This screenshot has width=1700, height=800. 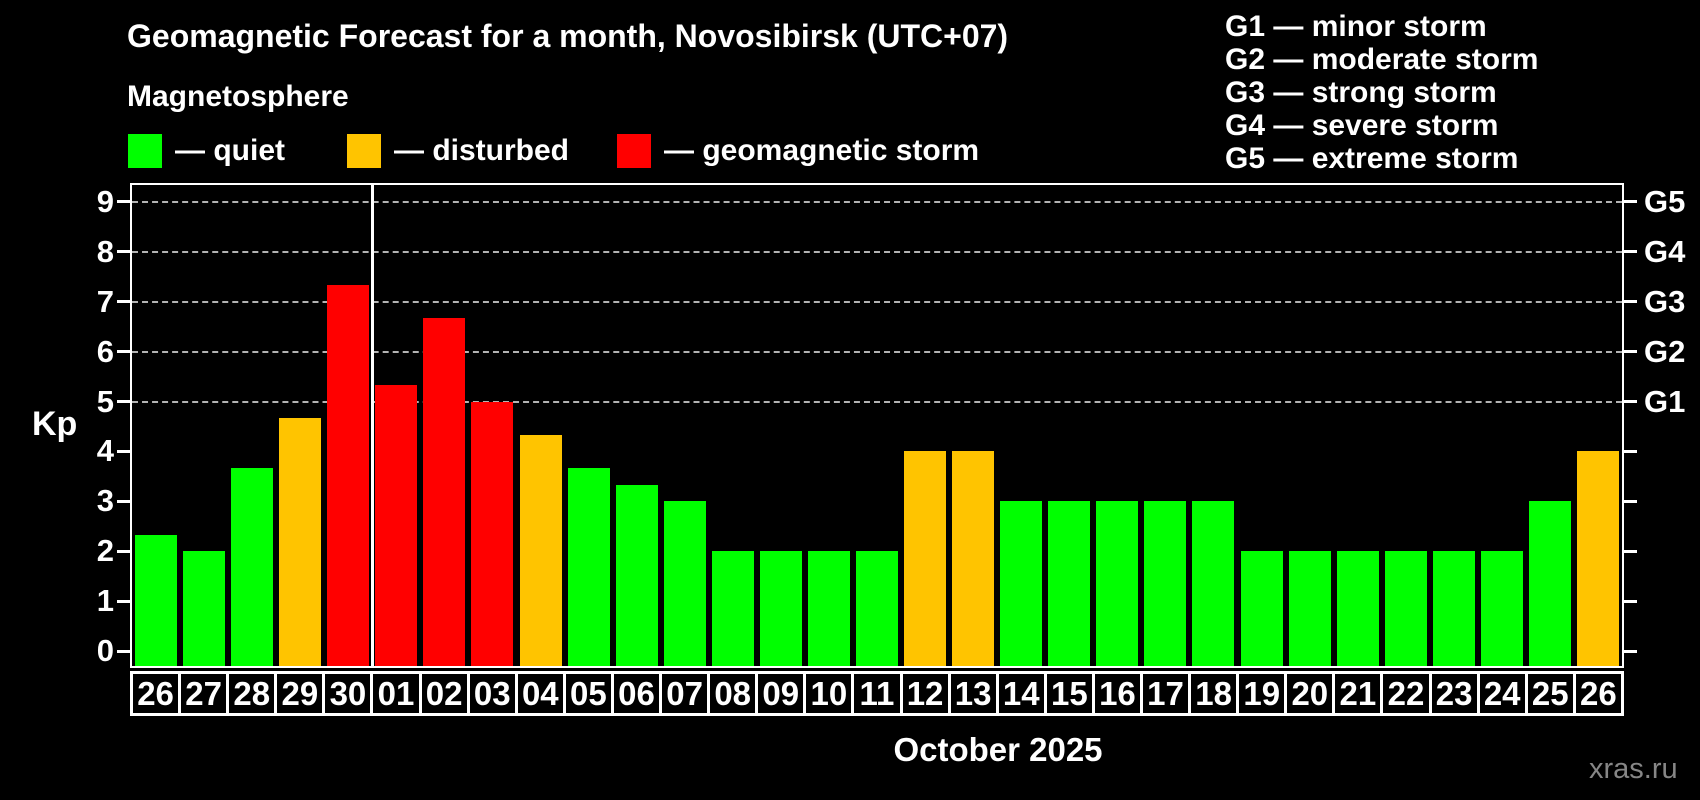 I want to click on g-legend-row-1: G1 — minor storm, so click(x=1356, y=26).